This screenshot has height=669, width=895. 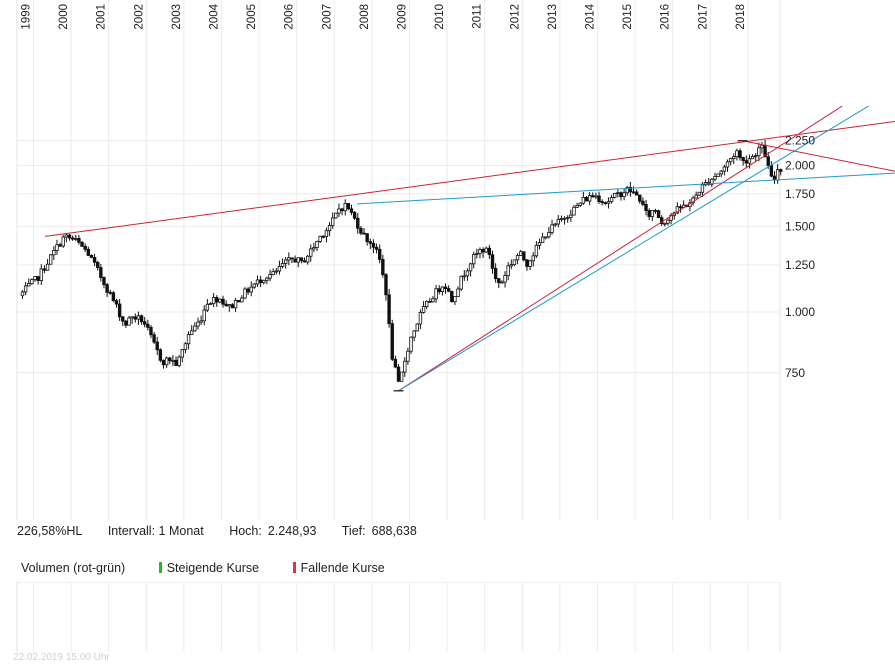 I want to click on y-tick-label: 2.250, so click(x=800, y=141).